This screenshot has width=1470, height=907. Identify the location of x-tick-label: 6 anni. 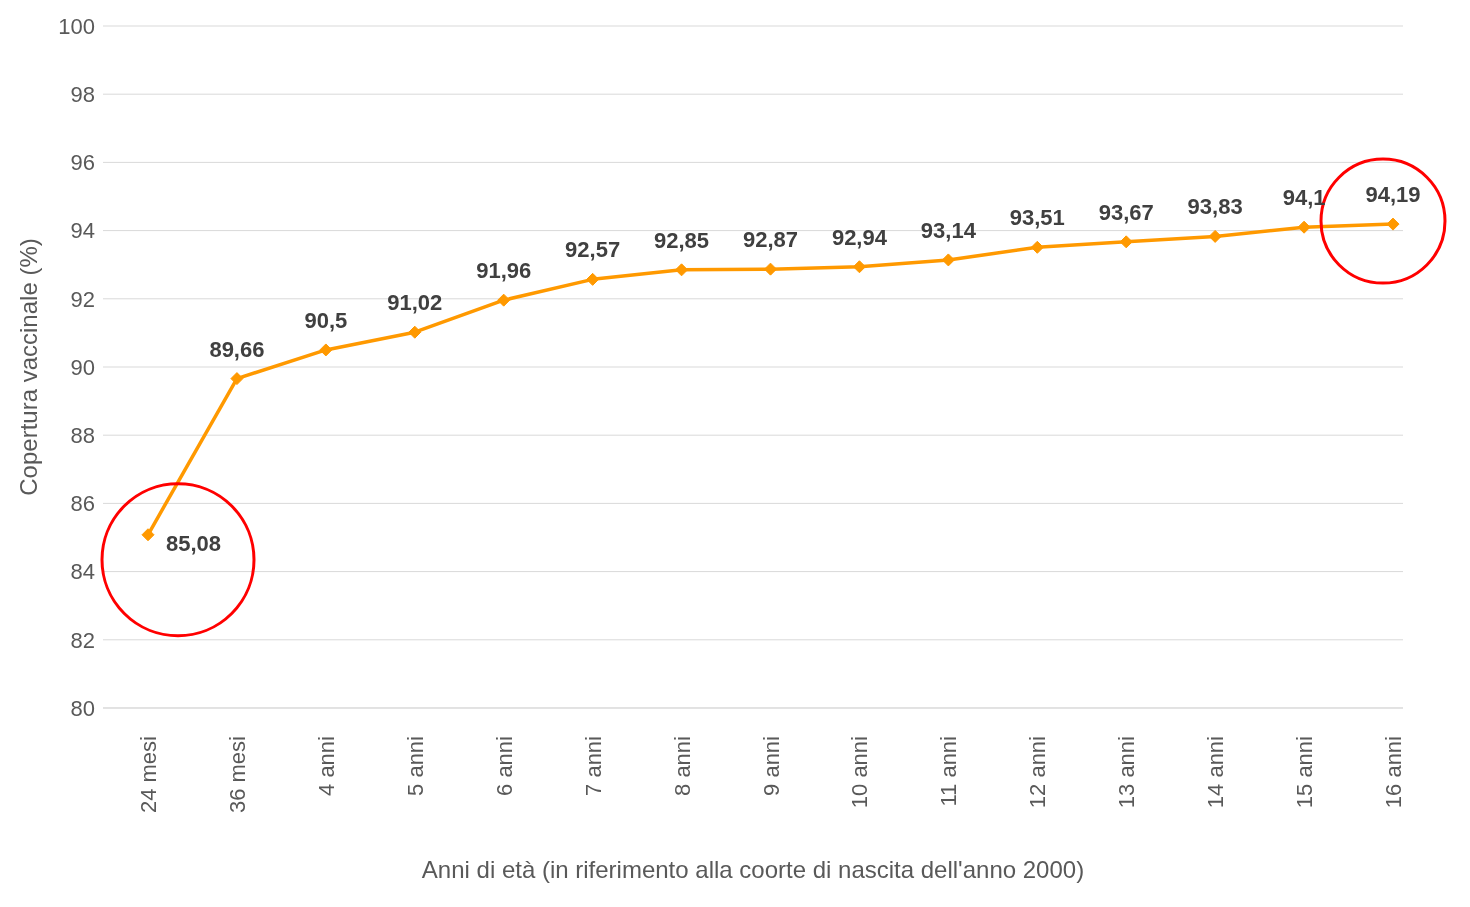
(504, 766).